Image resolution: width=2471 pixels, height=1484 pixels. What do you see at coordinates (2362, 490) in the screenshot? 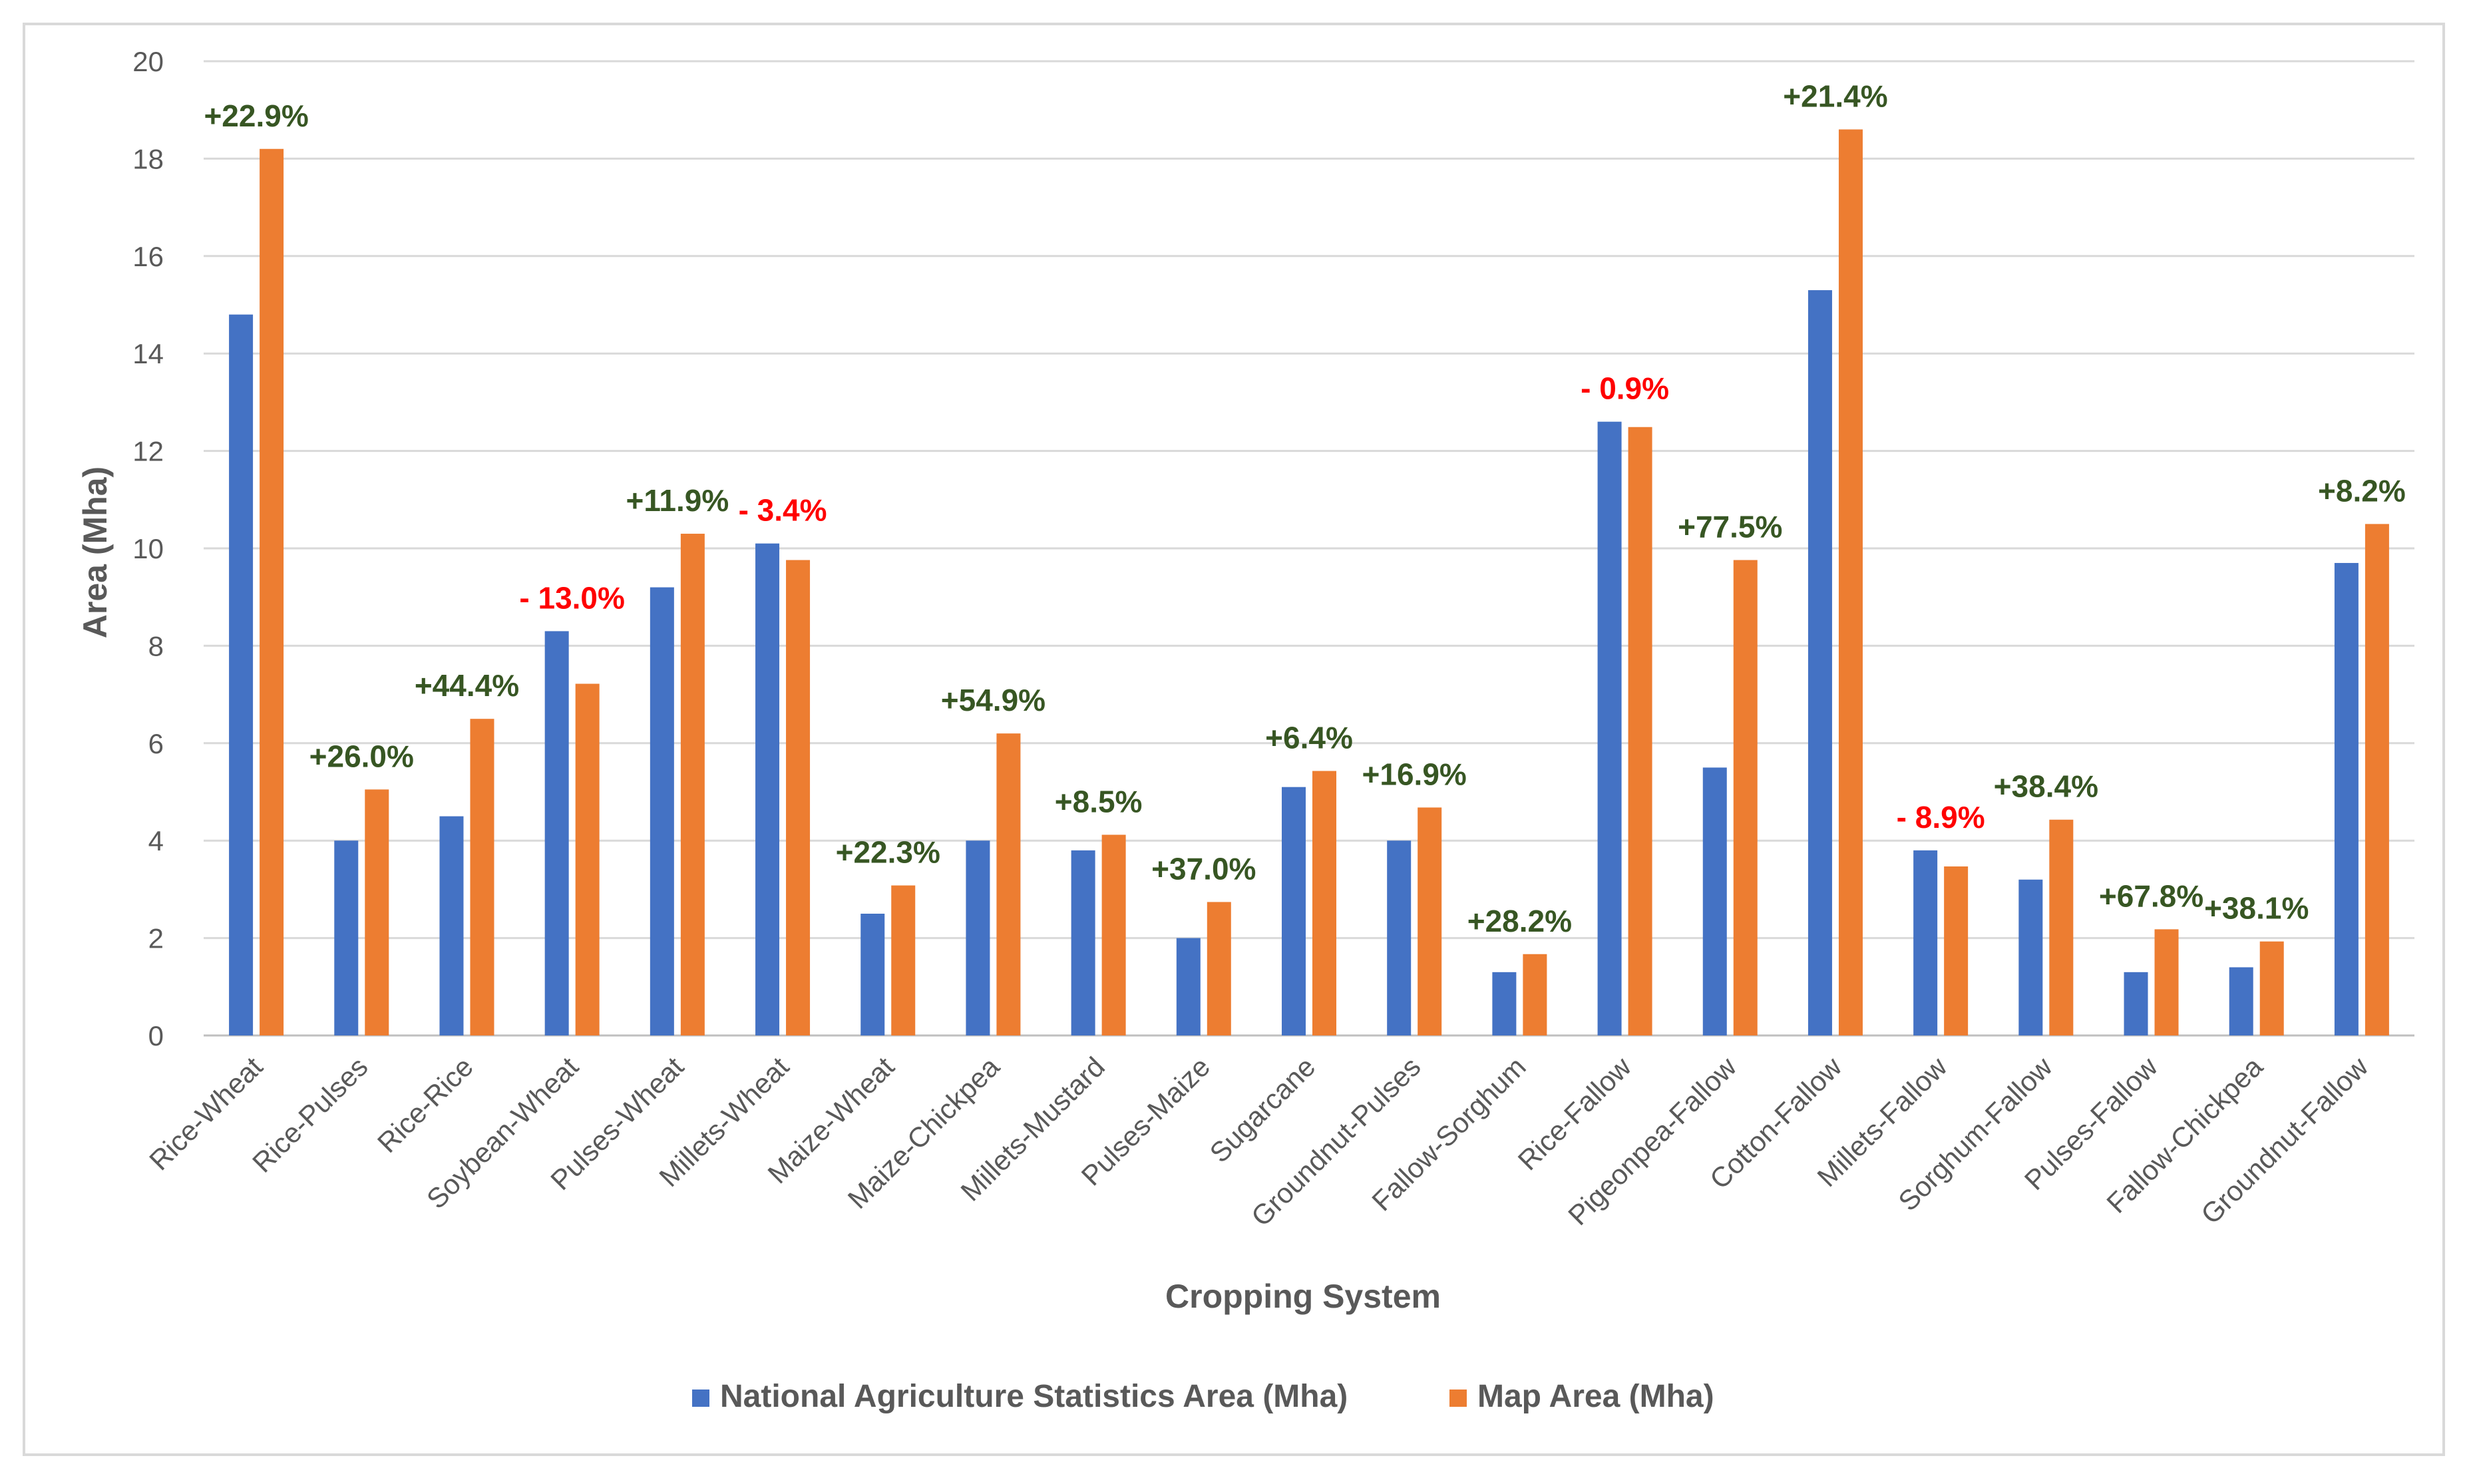
I see `percent-diff-label: +8.2%` at bounding box center [2362, 490].